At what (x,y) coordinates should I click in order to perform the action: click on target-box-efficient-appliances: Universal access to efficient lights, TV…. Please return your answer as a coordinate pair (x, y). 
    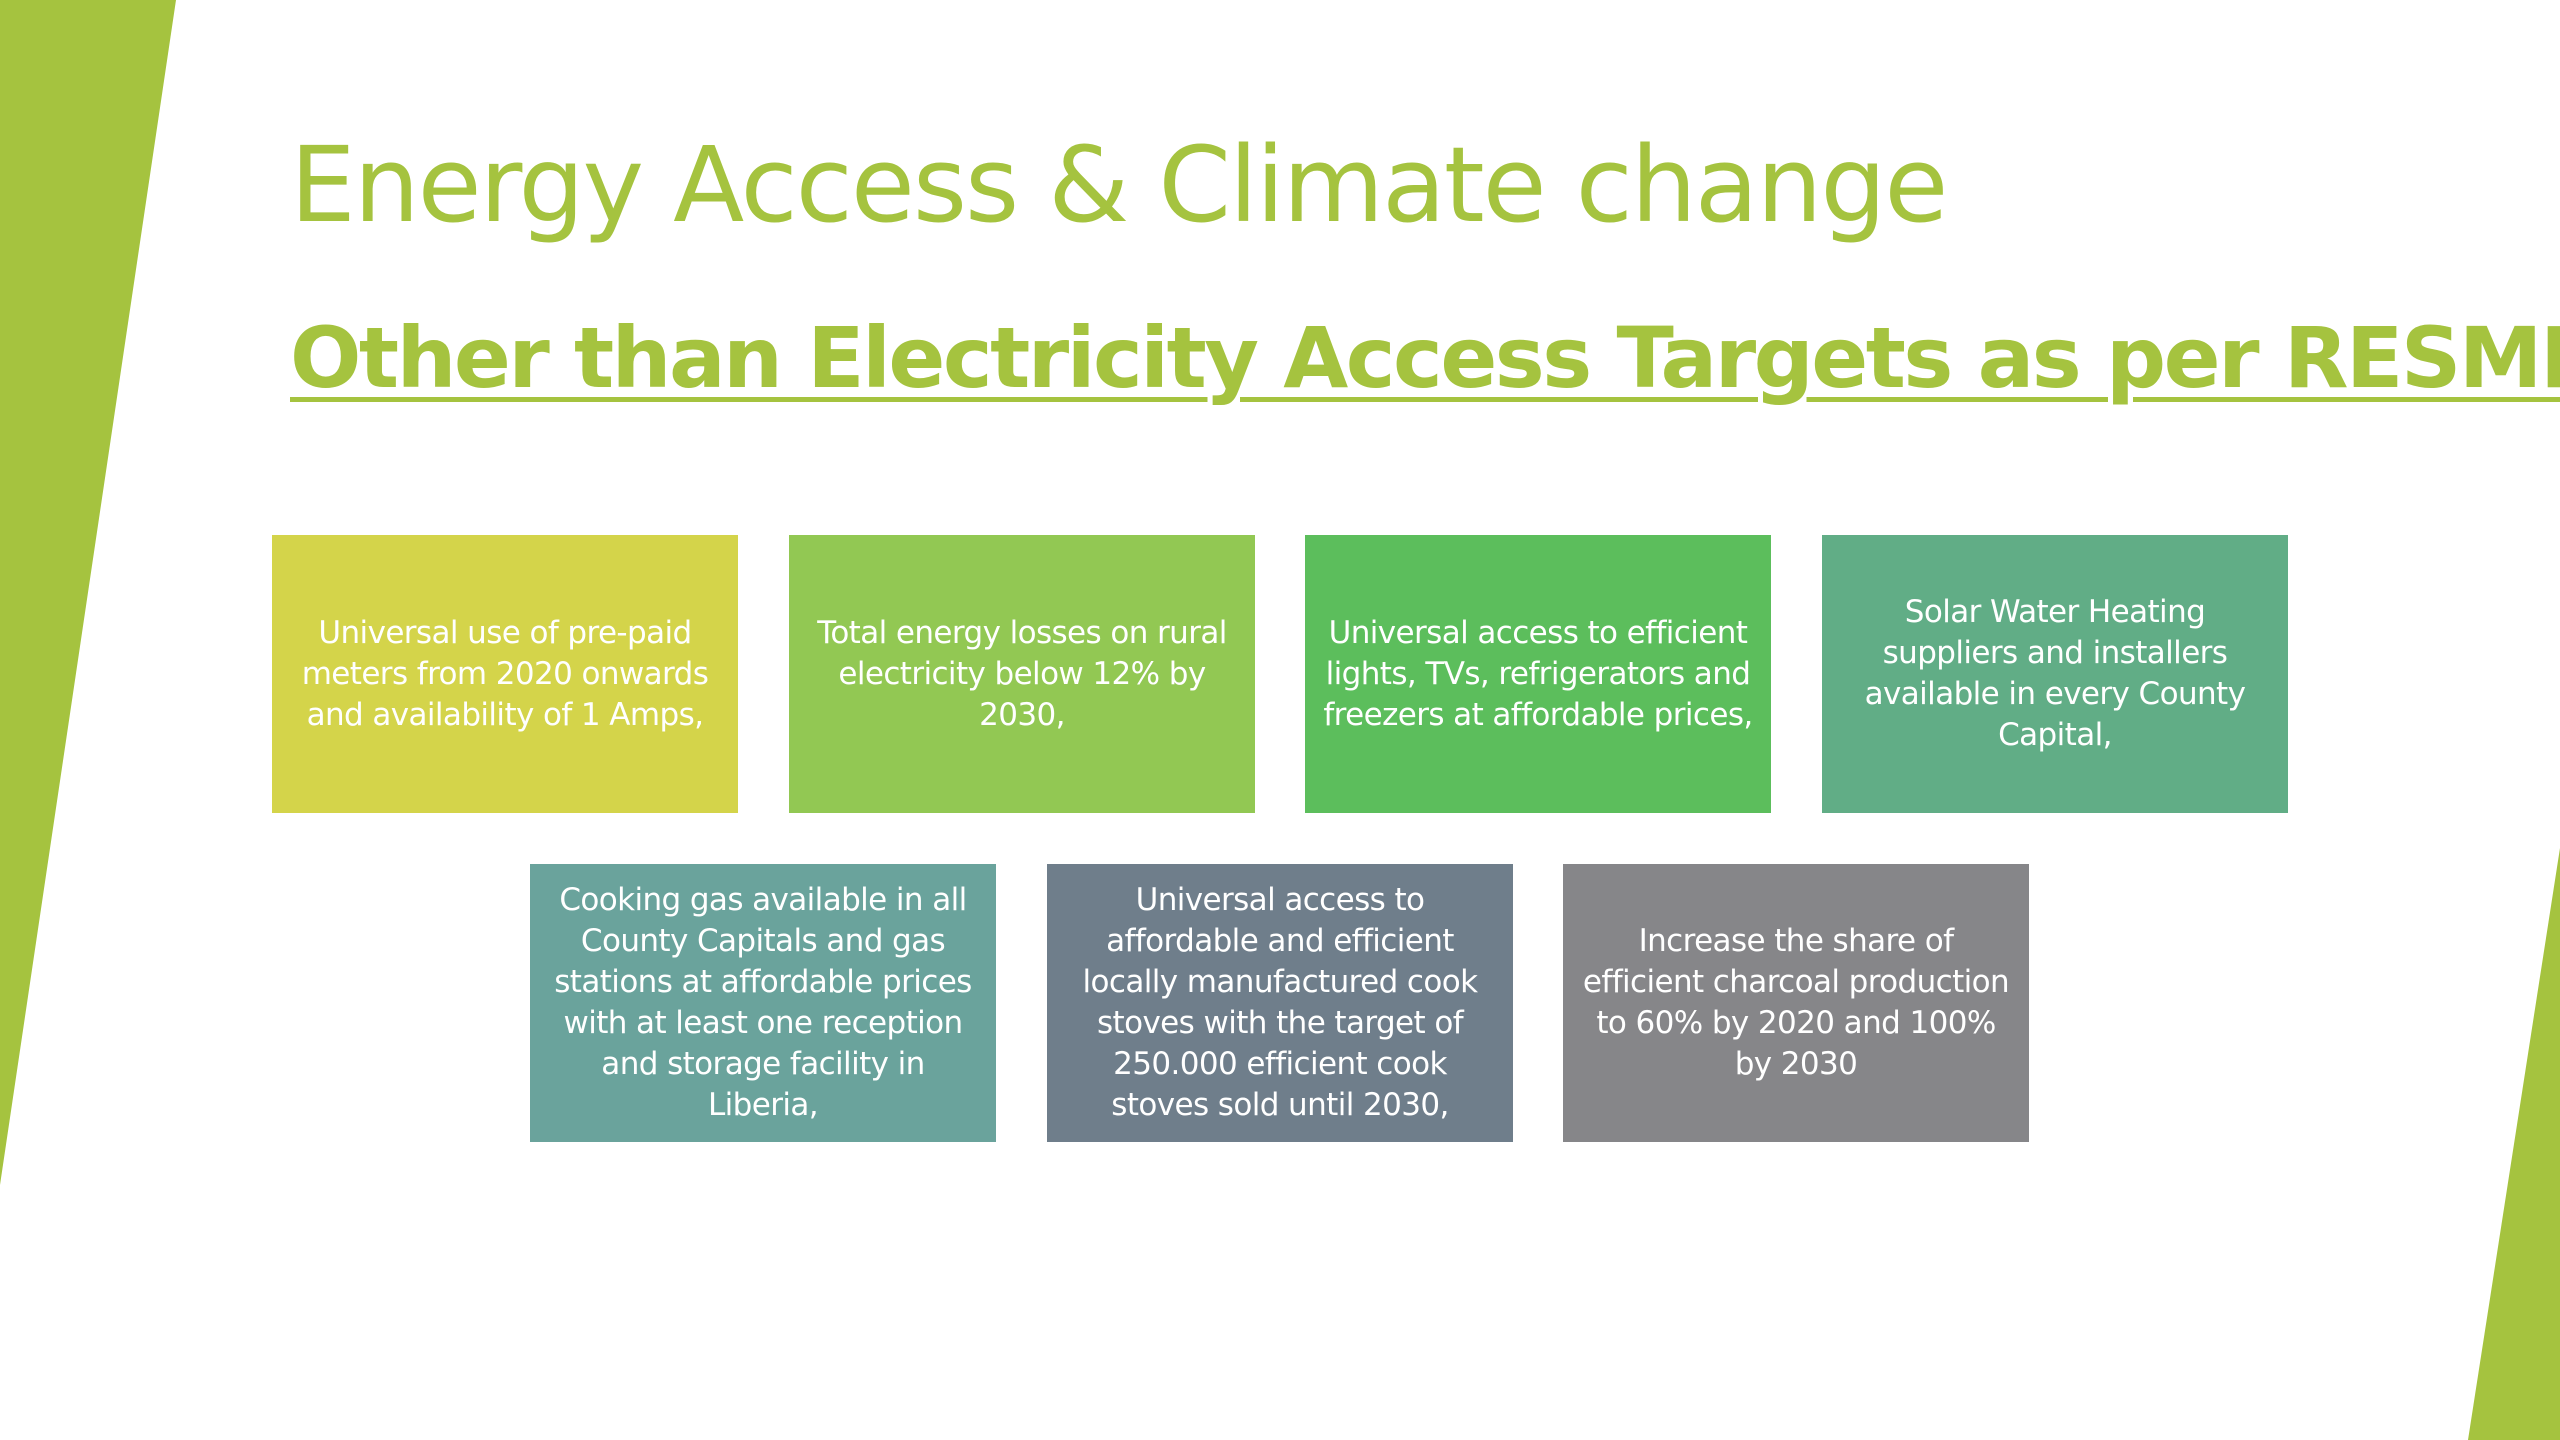
    Looking at the image, I should click on (1538, 674).